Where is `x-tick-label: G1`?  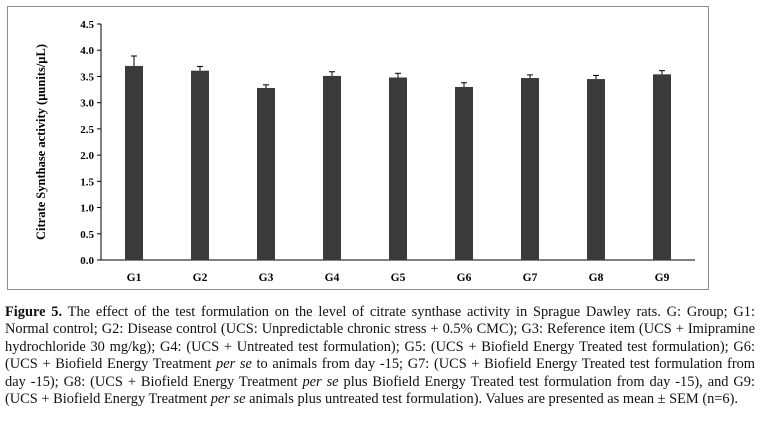
x-tick-label: G1 is located at coordinates (134, 278).